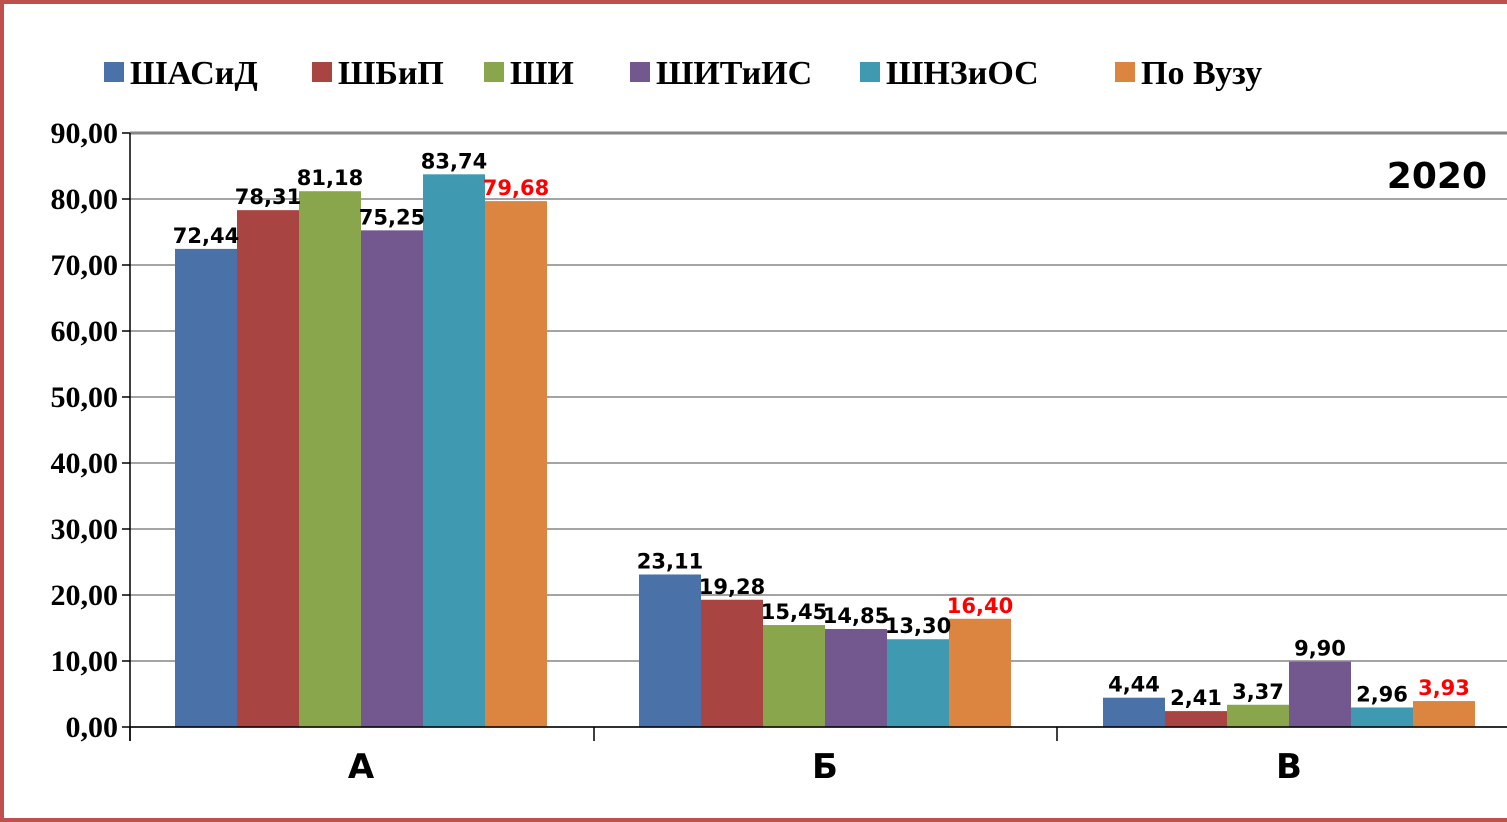 The height and width of the screenshot is (822, 1507). Describe the element at coordinates (1382, 694) in the screenshot. I see `data-label: 2,96` at that location.